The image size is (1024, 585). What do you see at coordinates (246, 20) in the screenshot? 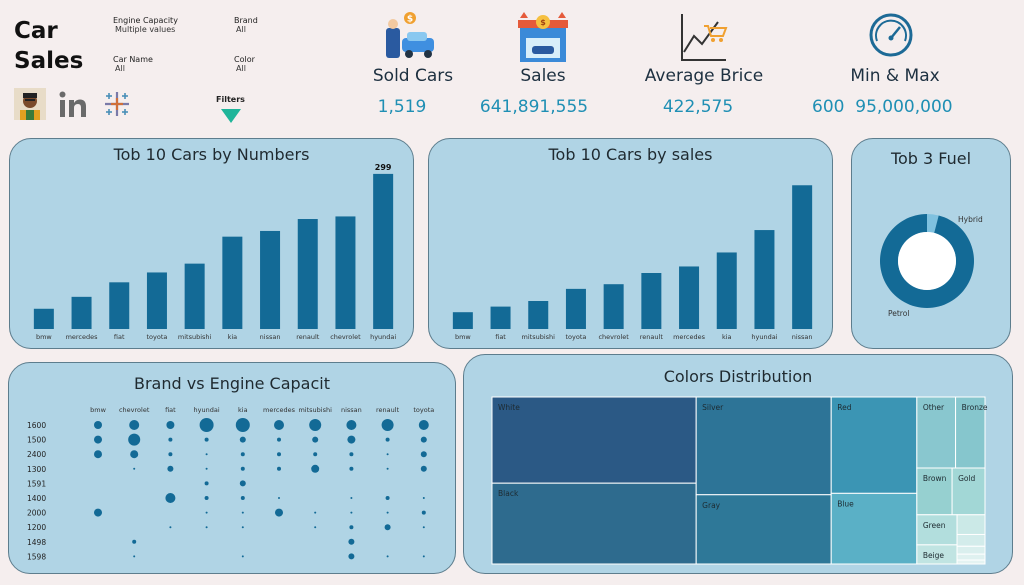
I see `filter-label: Brand` at bounding box center [246, 20].